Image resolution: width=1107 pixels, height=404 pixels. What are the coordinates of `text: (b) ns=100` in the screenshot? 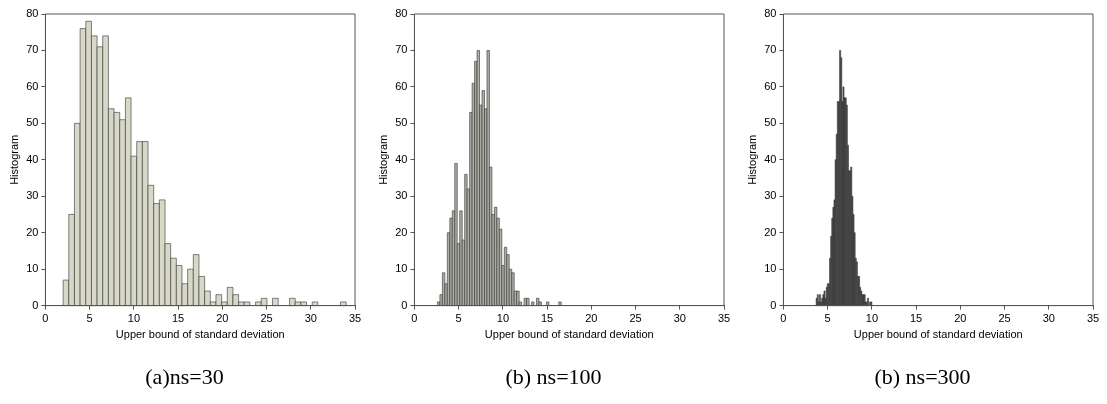 It's located at (553, 377).